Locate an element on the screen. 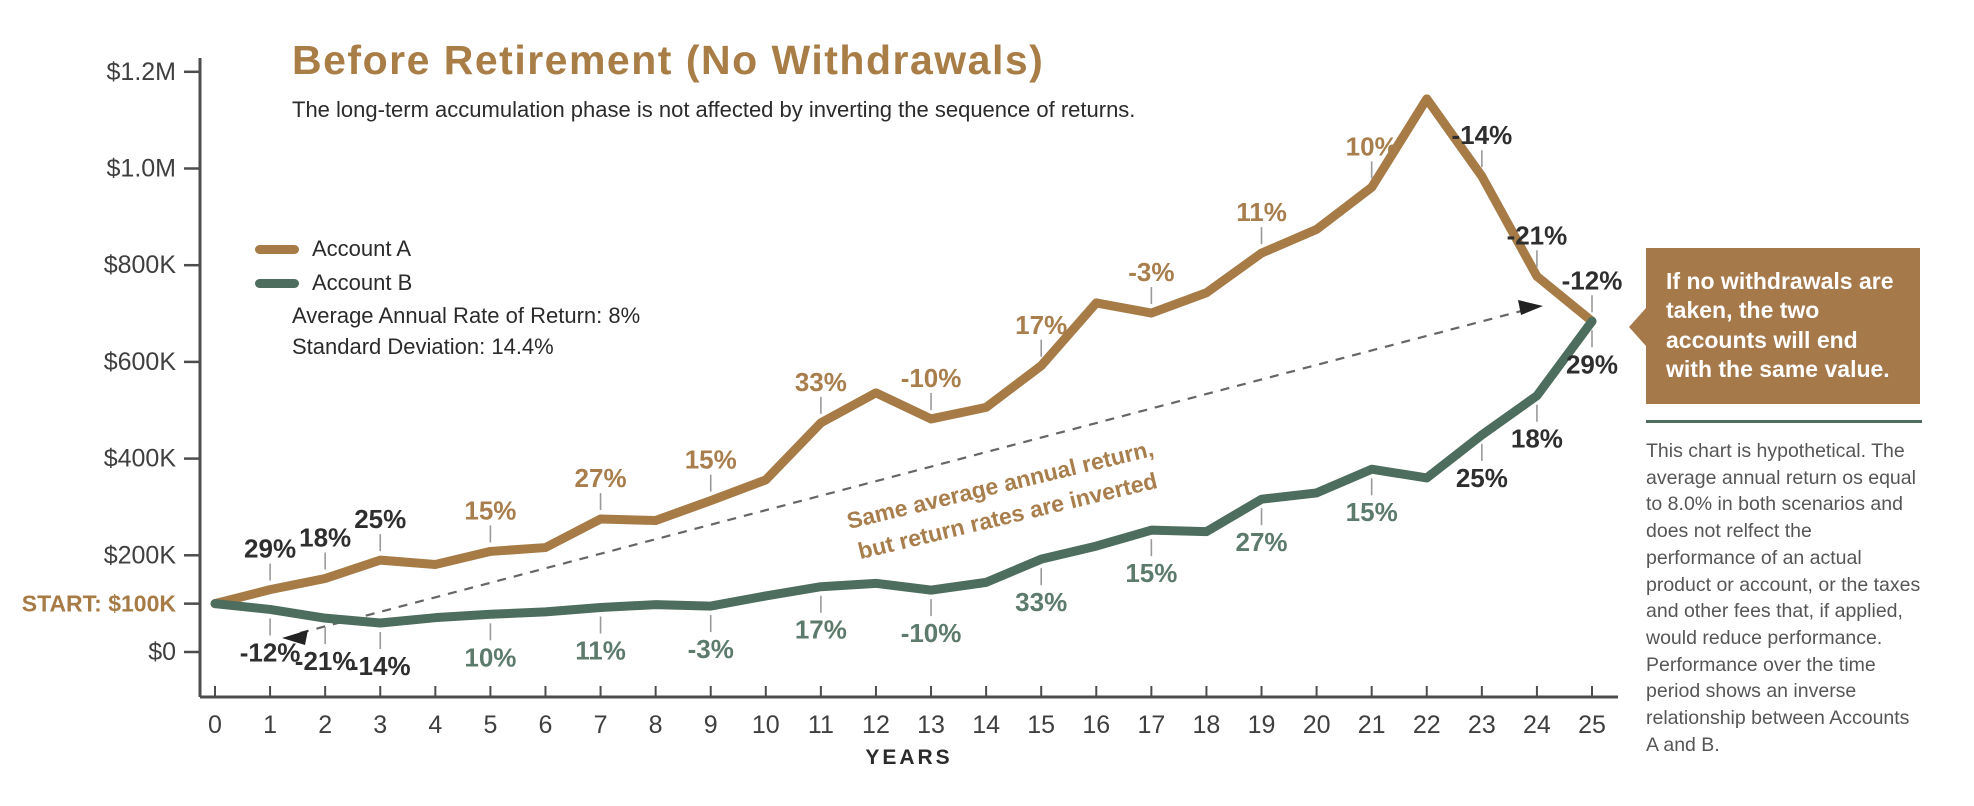 This screenshot has height=806, width=1974. x-tick-label: 17 is located at coordinates (1151, 725).